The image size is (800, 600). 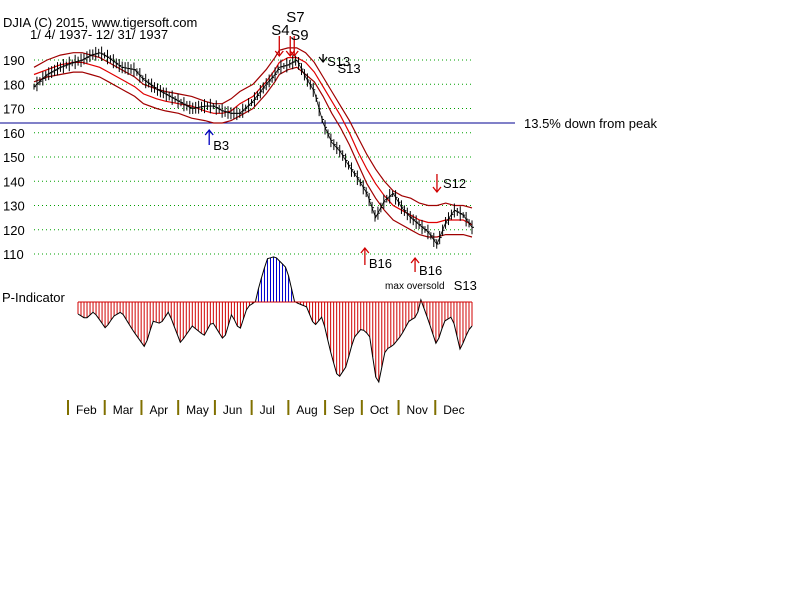 What do you see at coordinates (453, 410) in the screenshot?
I see `month-label: Dec` at bounding box center [453, 410].